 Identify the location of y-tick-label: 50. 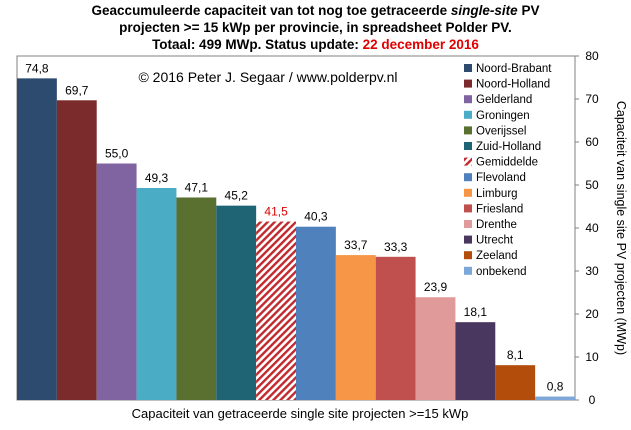
(592, 185).